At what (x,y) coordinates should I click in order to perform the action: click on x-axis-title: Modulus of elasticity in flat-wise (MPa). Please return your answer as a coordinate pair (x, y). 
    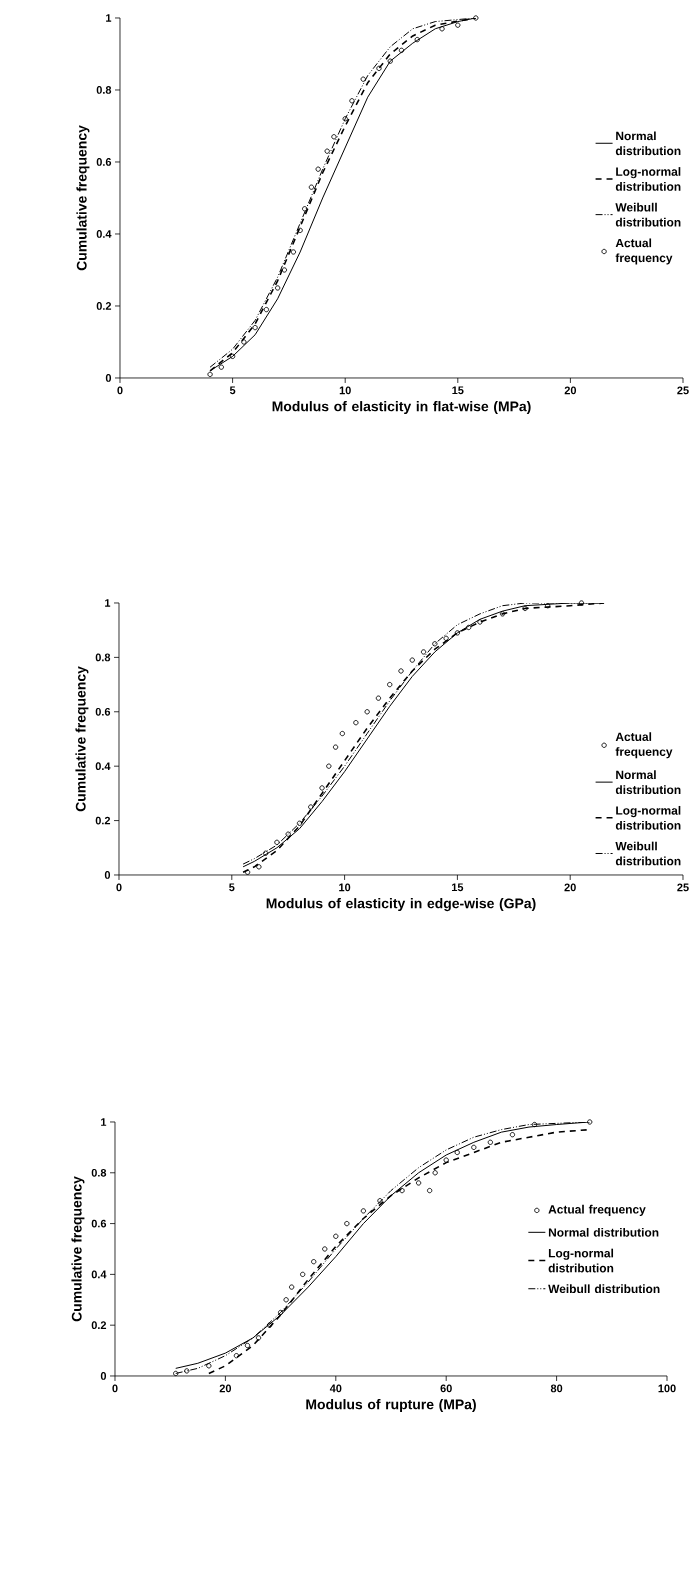
    Looking at the image, I should click on (401, 408).